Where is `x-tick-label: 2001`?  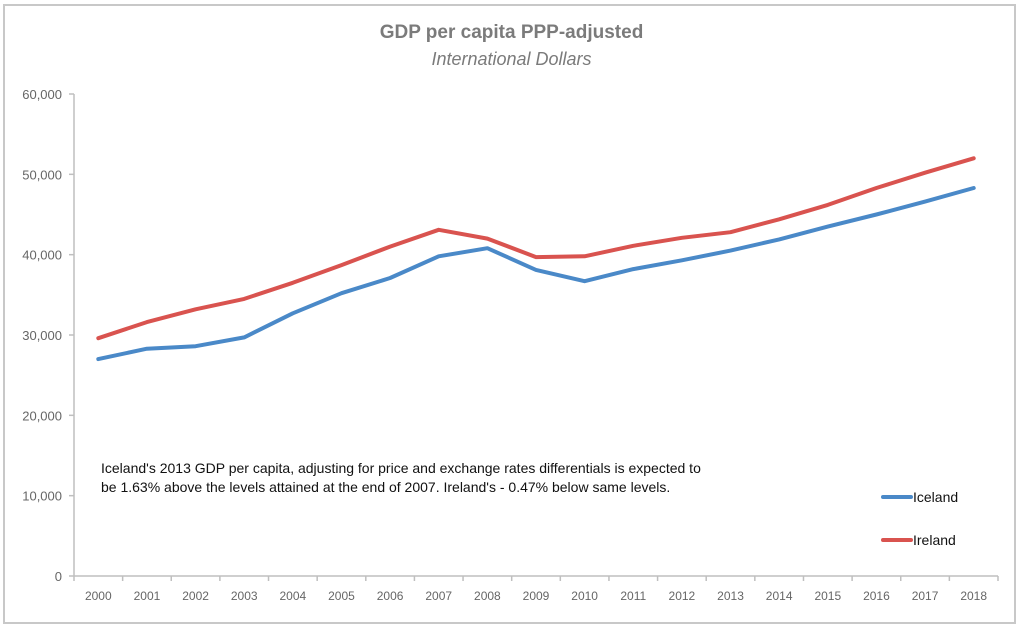
x-tick-label: 2001 is located at coordinates (147, 596).